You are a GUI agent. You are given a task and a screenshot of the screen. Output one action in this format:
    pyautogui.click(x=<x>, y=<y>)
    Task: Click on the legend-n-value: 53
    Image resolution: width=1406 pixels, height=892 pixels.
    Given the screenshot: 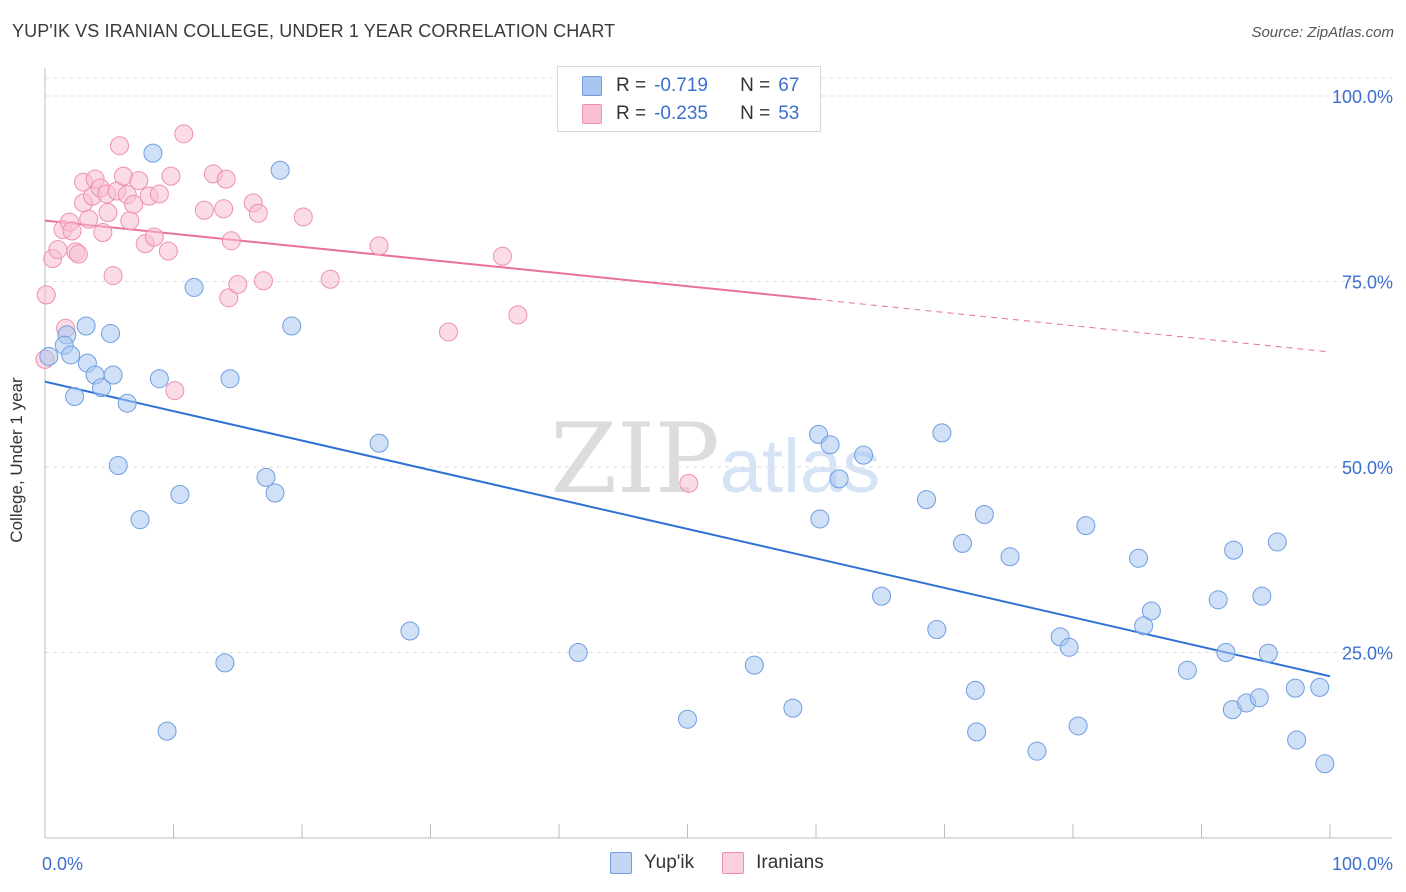 What is the action you would take?
    pyautogui.click(x=789, y=113)
    